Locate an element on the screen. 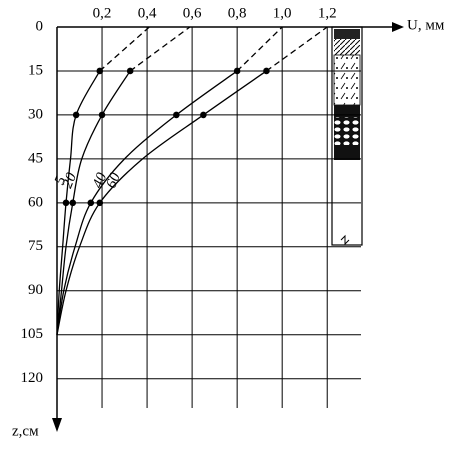  y-axis-label: z,см is located at coordinates (25, 431).